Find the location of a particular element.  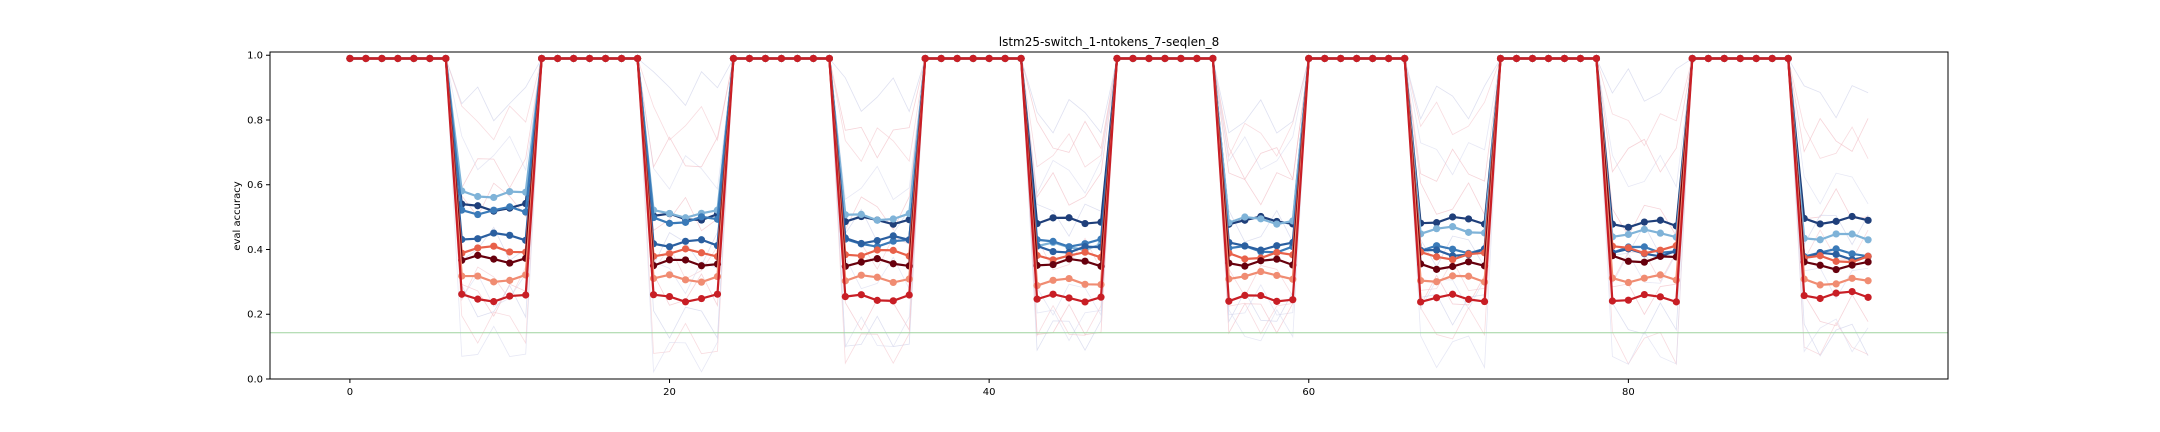

x-tick-label: 80 is located at coordinates (1628, 392).